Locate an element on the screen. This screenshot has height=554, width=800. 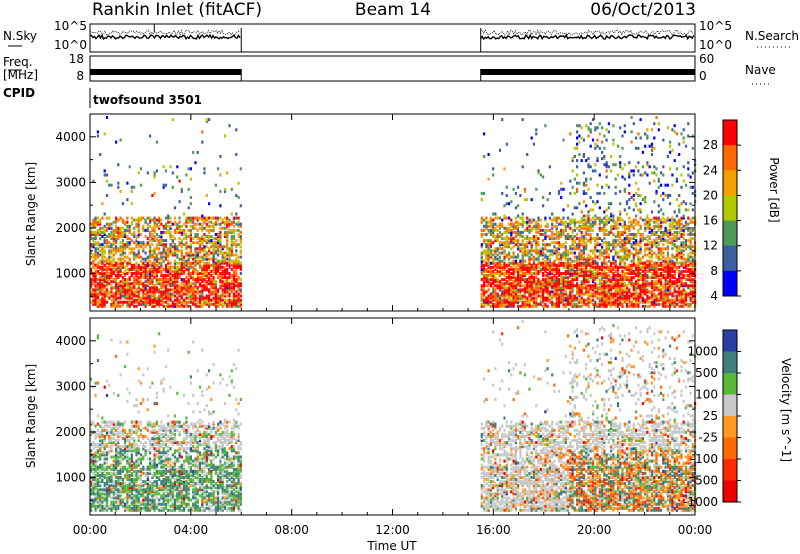
station-title: Rankin Inlet (fitACF) is located at coordinates (177, 10).